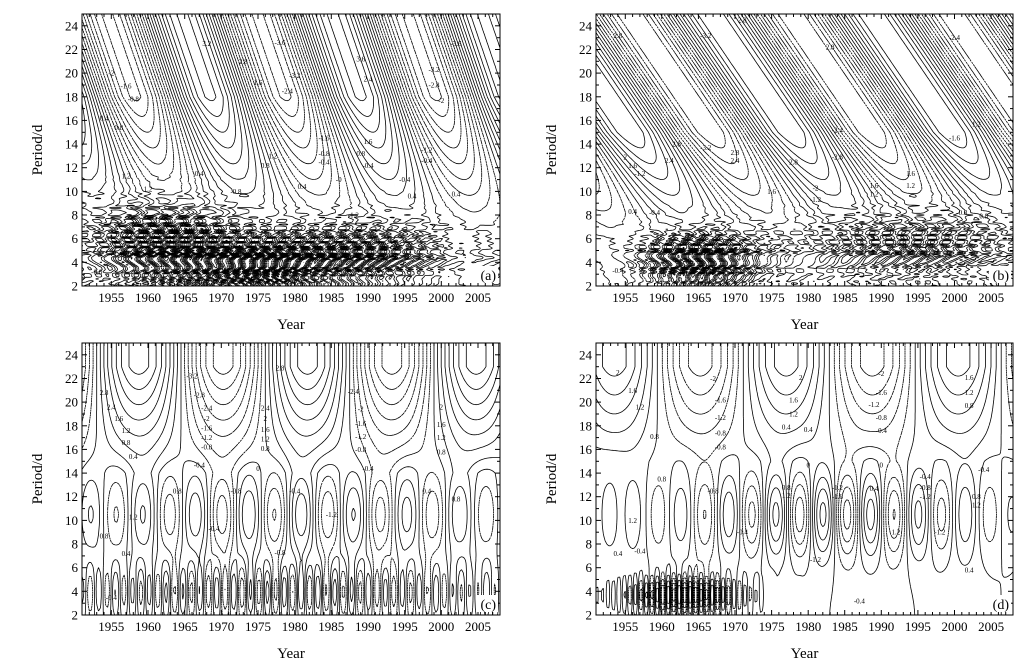 The image size is (1032, 669). What do you see at coordinates (71, 73) in the screenshot?
I see `y-tick-label: 20` at bounding box center [71, 73].